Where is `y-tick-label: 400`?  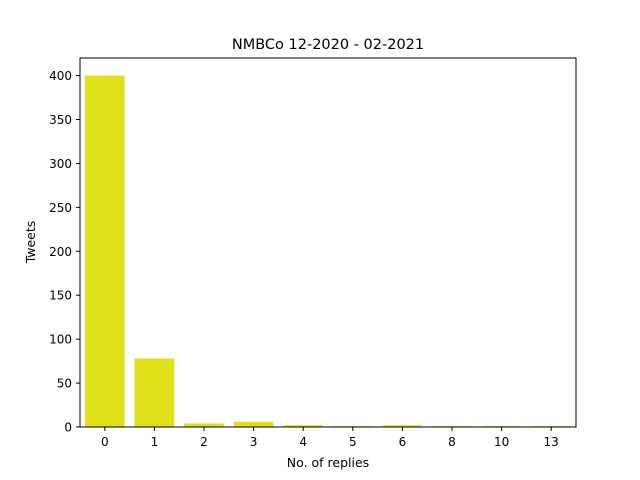
y-tick-label: 400 is located at coordinates (60, 76).